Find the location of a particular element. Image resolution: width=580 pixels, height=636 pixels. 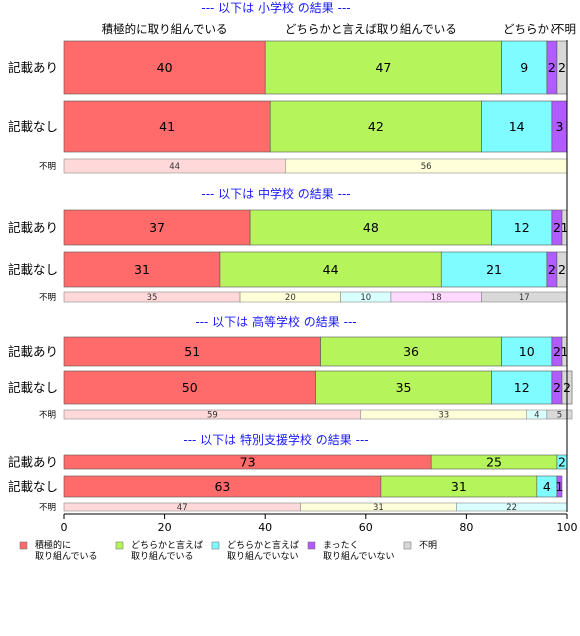

bar-value-label-1-0-4: 1 is located at coordinates (565, 227).